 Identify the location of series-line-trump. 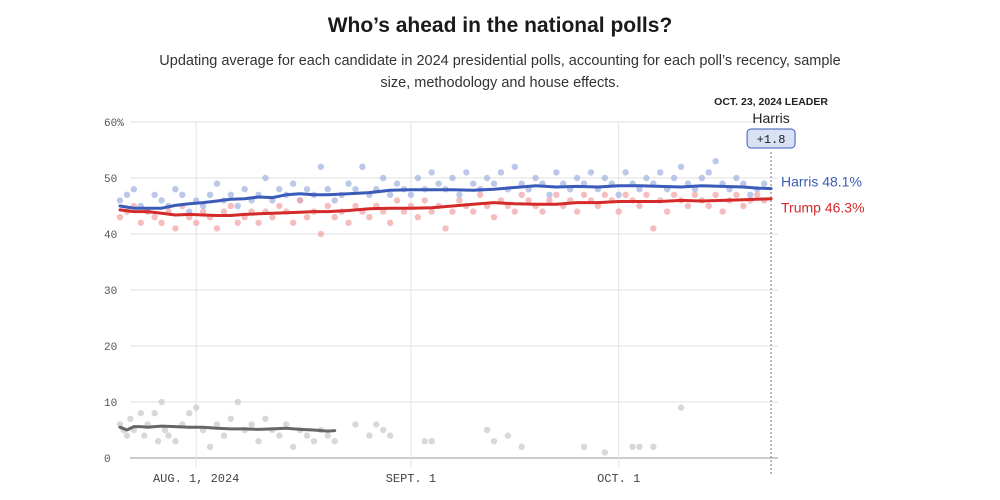
(445, 207).